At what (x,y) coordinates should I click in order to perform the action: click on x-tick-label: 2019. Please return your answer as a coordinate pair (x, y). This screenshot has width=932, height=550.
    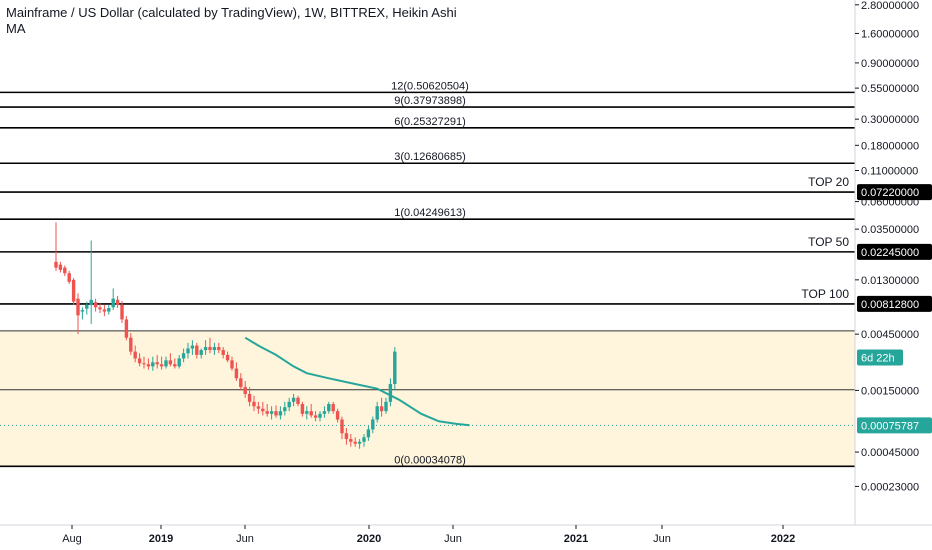
    Looking at the image, I should click on (161, 539).